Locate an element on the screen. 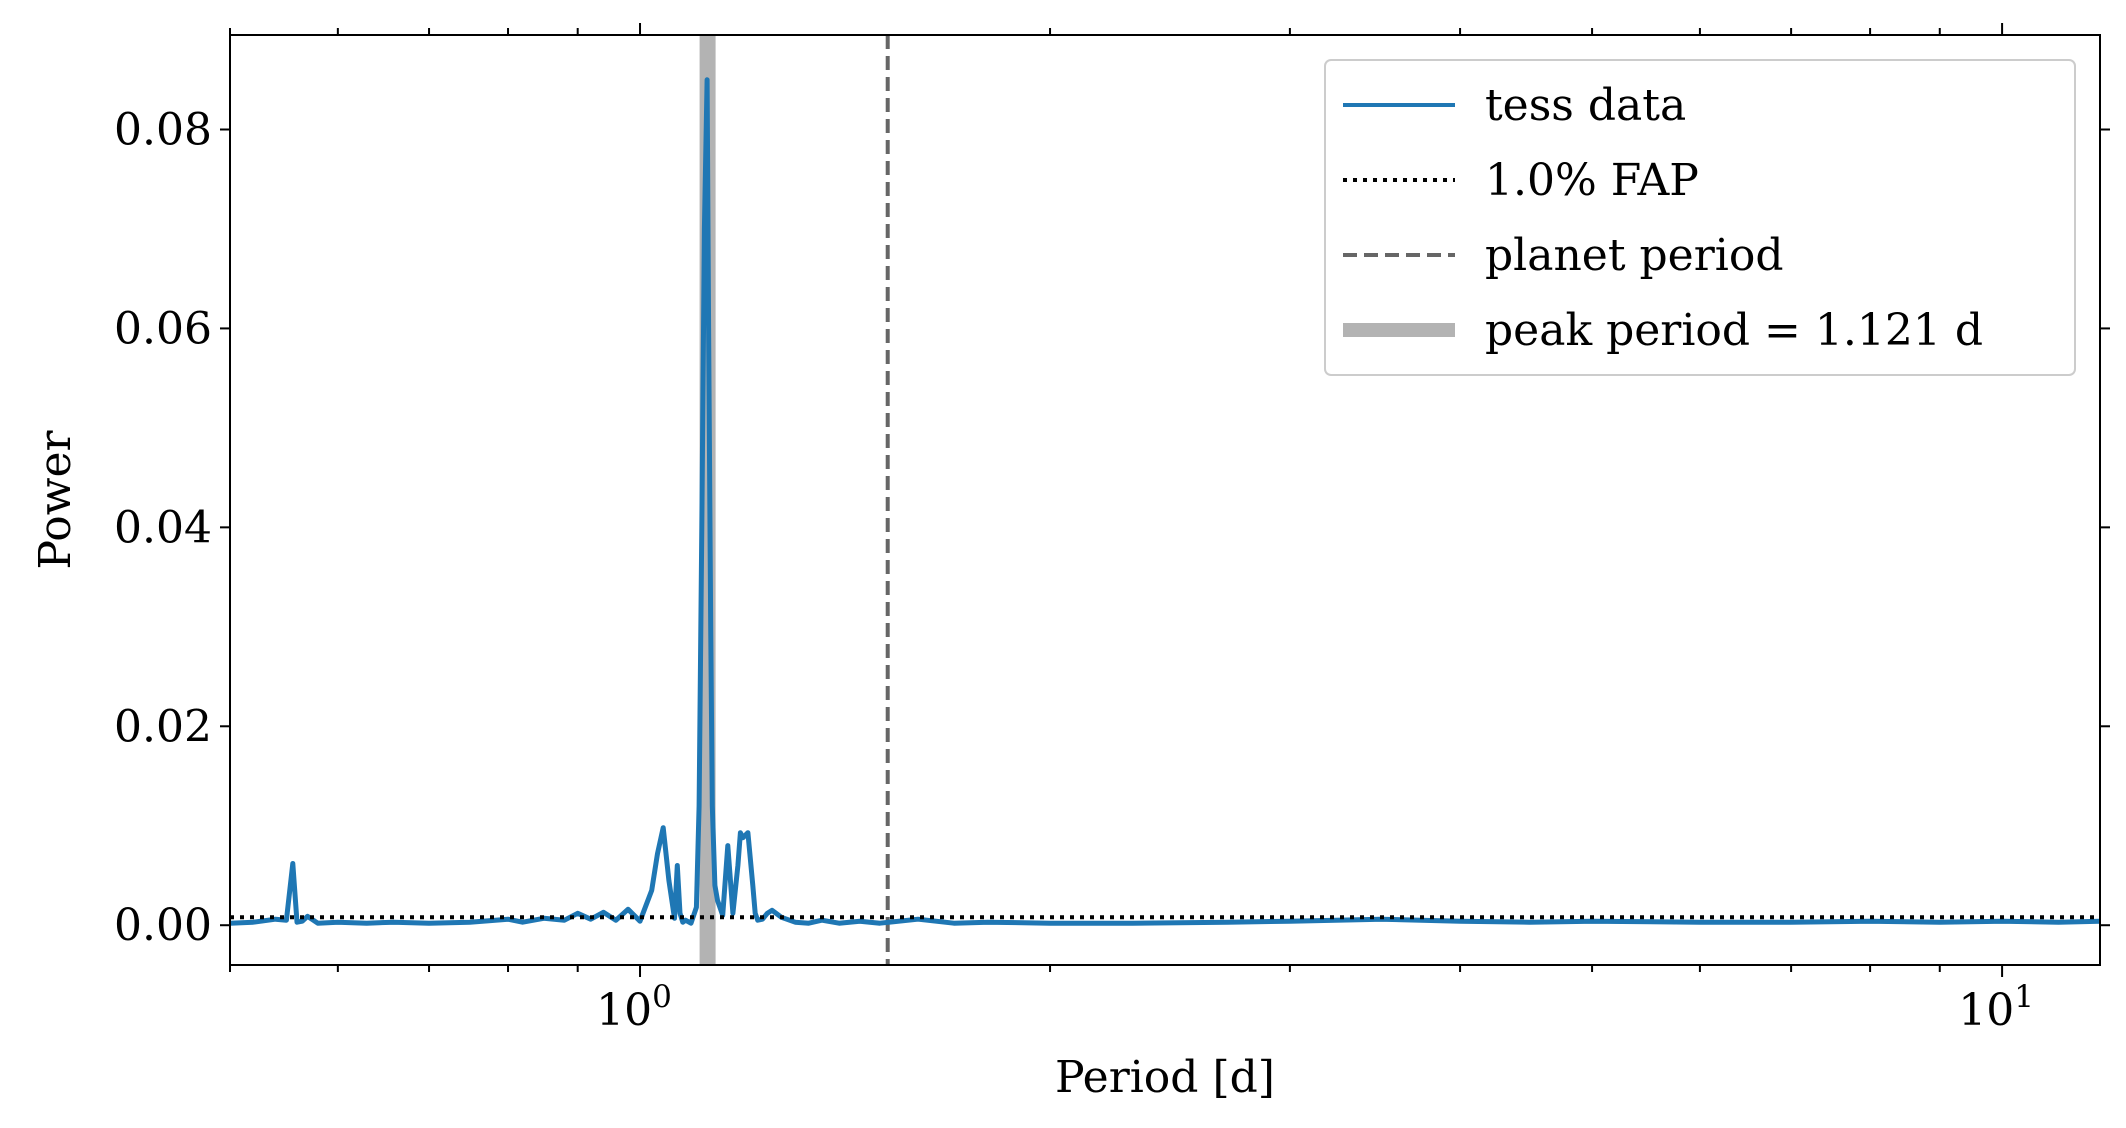 This screenshot has width=2126, height=1128. y-tick-label: 0.02 is located at coordinates (163, 726).